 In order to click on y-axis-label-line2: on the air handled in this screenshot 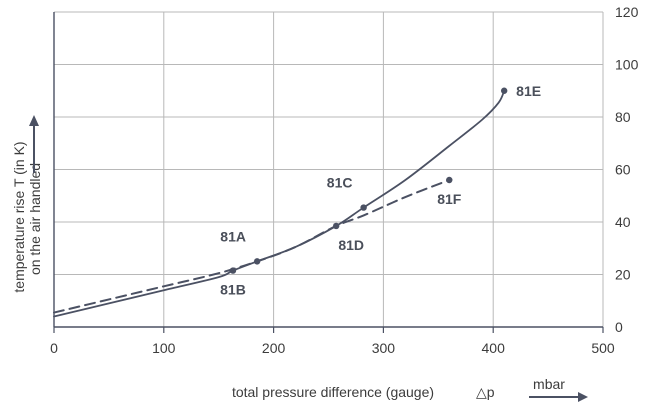, I will do `click(35, 219)`.